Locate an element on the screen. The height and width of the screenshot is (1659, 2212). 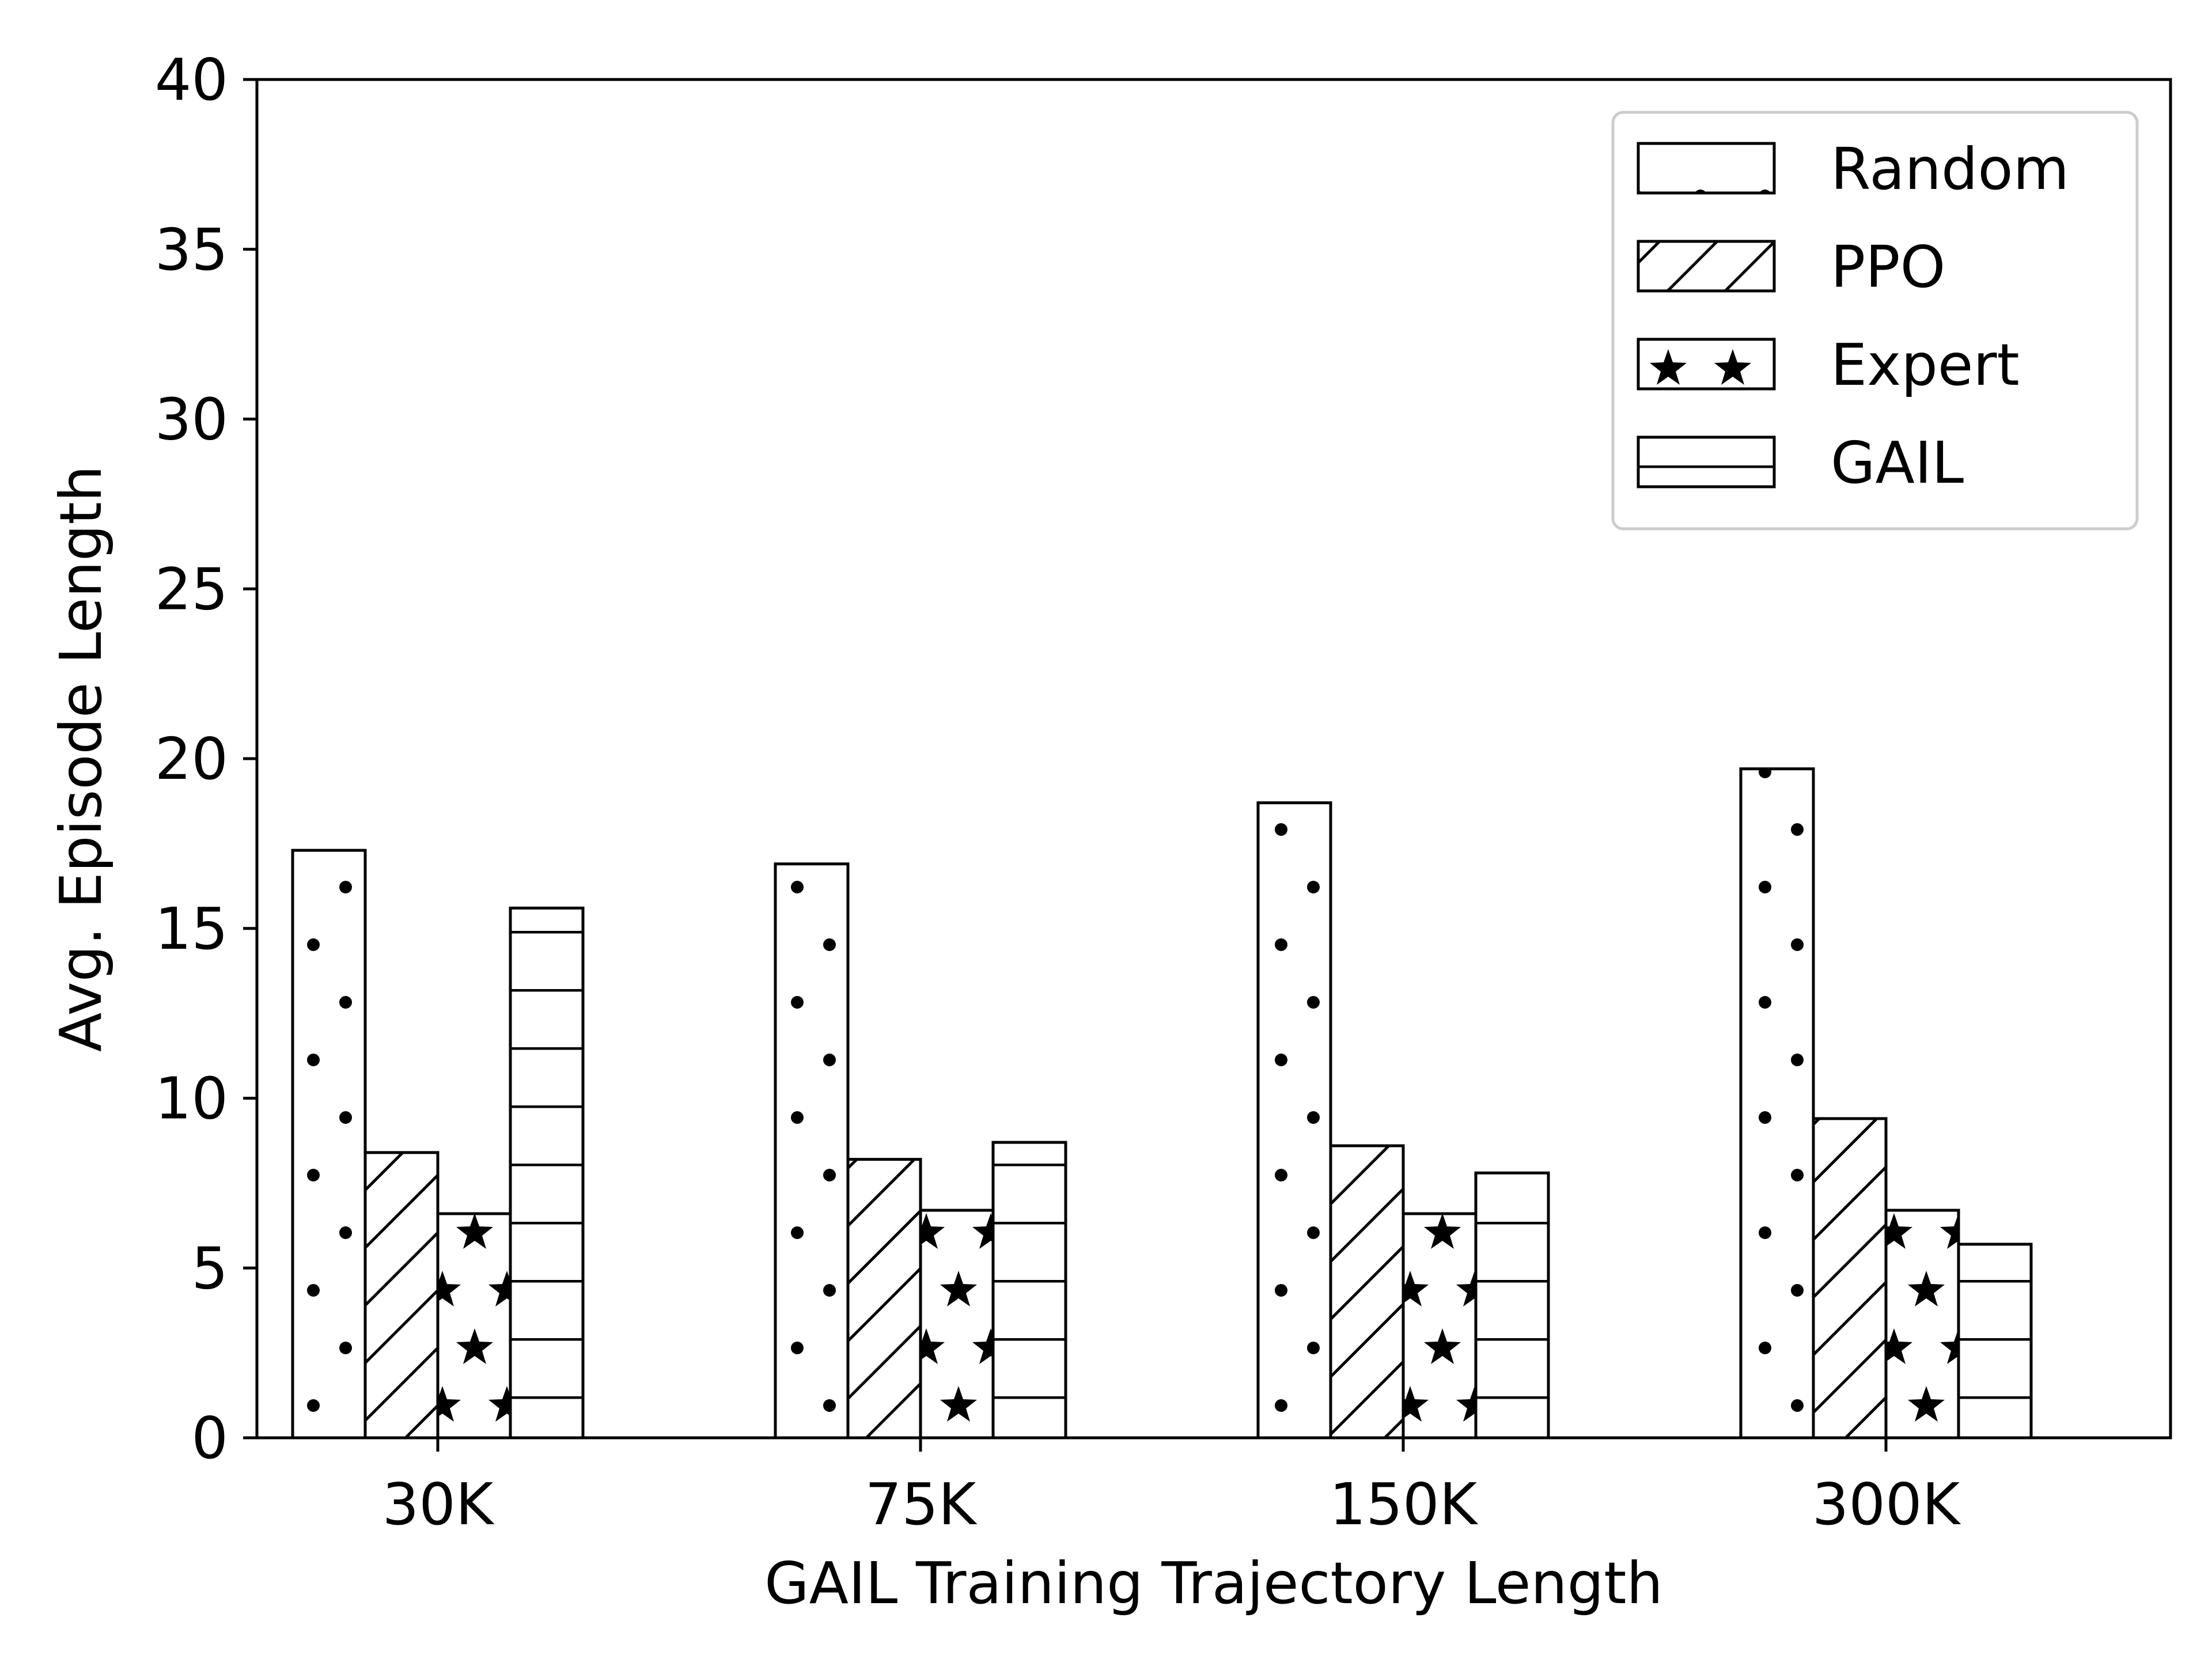
y-tick-label: 10 is located at coordinates (191, 1098).